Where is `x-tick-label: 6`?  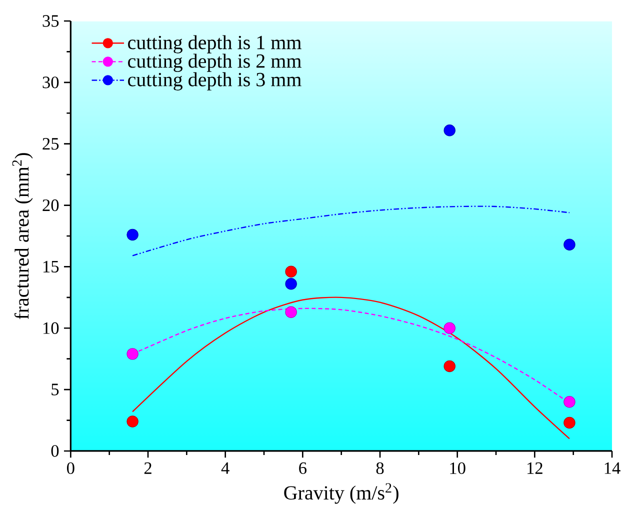 x-tick-label: 6 is located at coordinates (302, 468).